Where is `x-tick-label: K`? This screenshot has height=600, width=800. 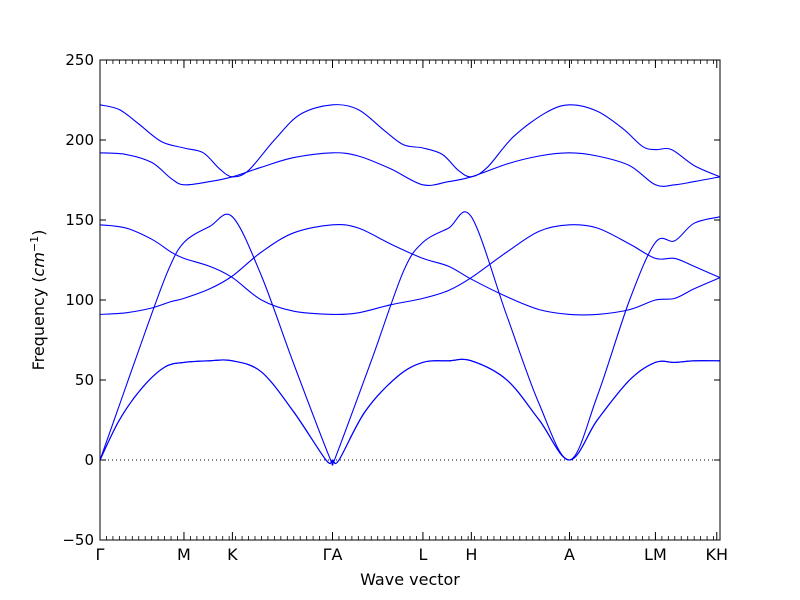
x-tick-label: K is located at coordinates (232, 554).